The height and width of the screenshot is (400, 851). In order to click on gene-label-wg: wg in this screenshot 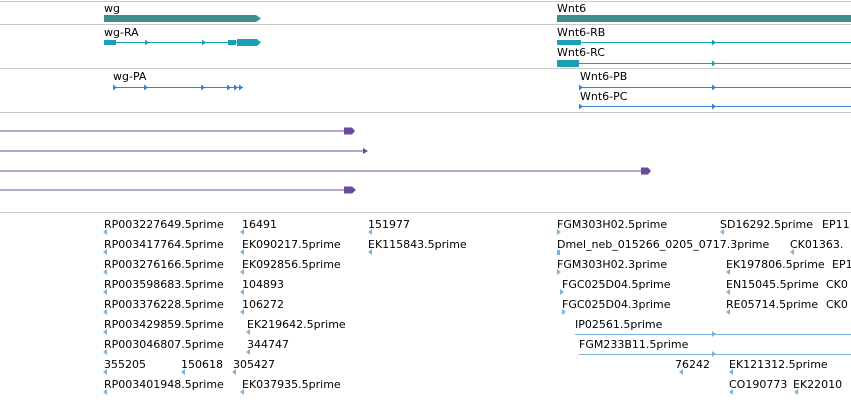, I will do `click(112, 8)`.